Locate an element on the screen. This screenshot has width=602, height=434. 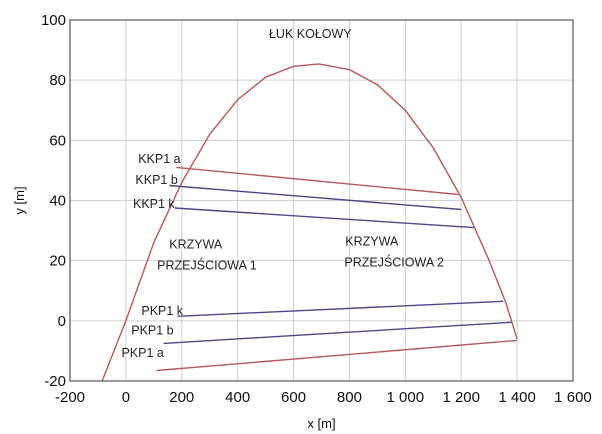
y-tick-label: 20 is located at coordinates (57, 261).